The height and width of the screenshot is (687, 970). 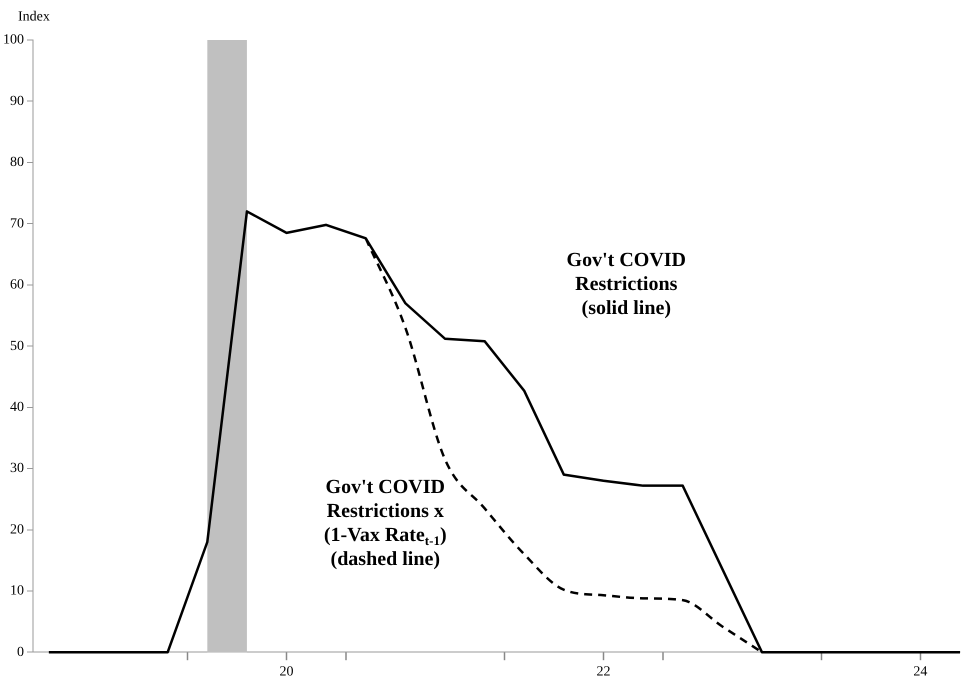 What do you see at coordinates (17, 530) in the screenshot?
I see `y-tick-label: 20` at bounding box center [17, 530].